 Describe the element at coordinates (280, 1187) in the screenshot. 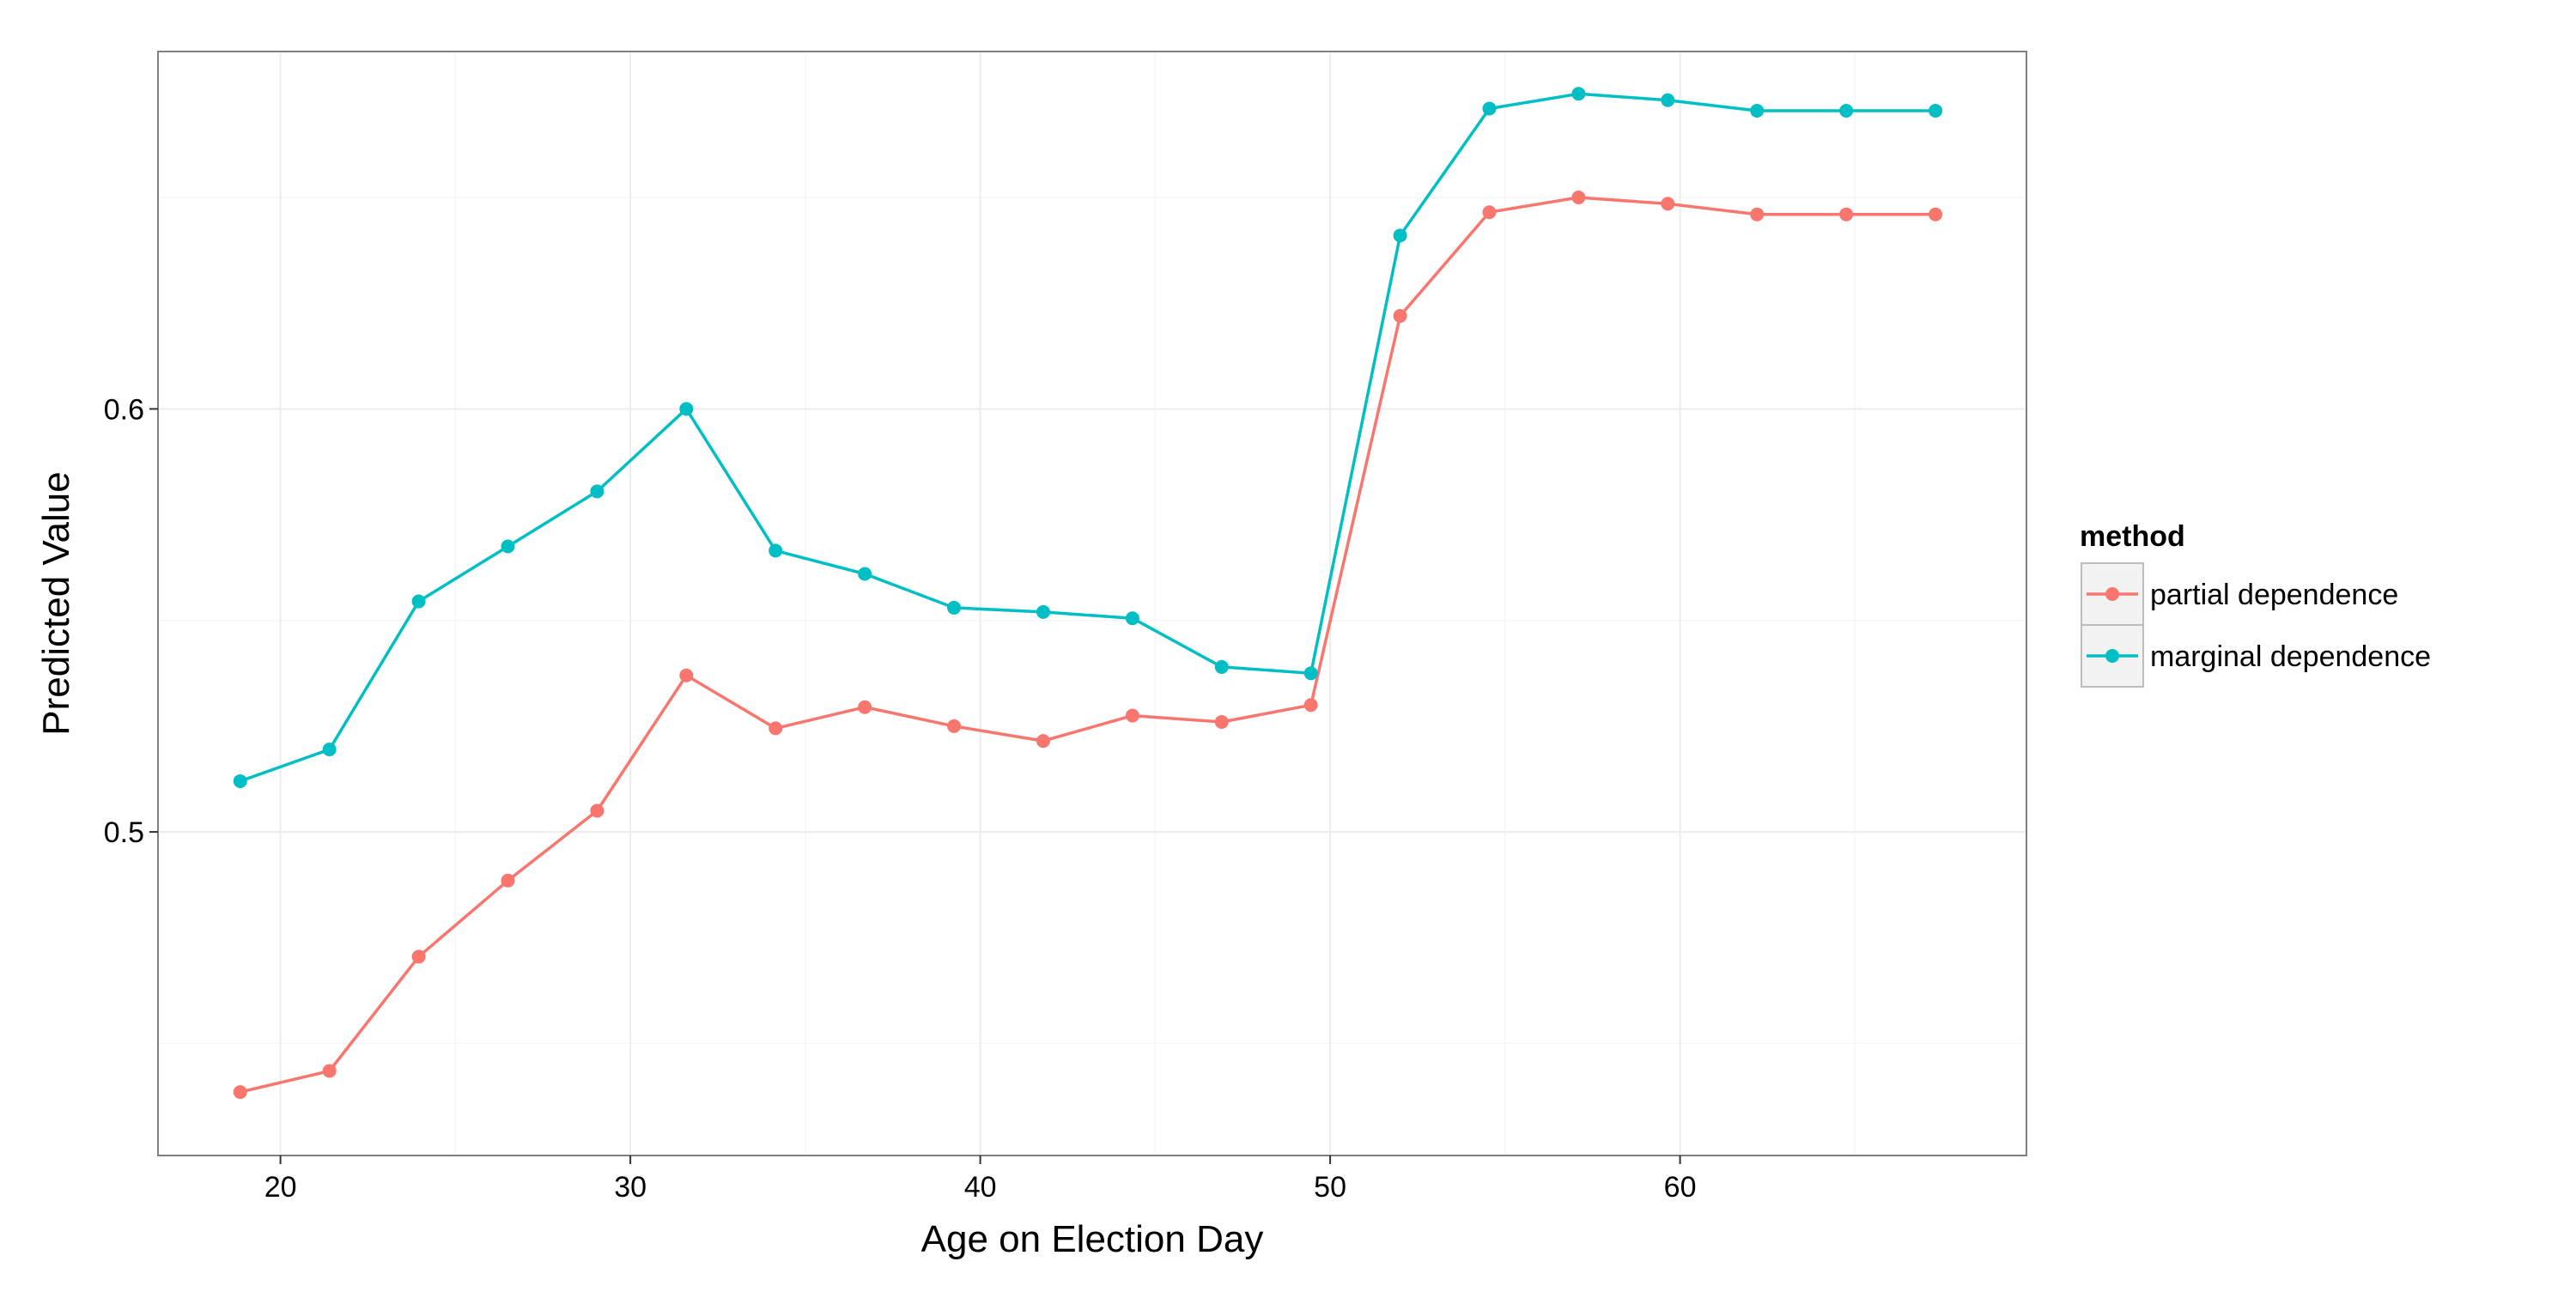

I see `x-tick-label: 20` at that location.